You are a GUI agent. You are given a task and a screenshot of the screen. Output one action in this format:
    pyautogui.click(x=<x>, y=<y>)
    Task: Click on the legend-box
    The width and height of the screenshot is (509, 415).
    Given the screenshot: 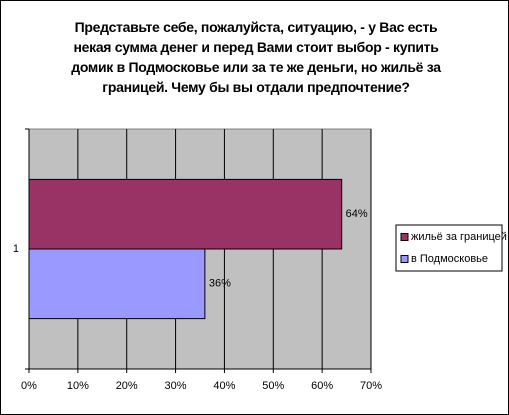 What is the action you would take?
    pyautogui.click(x=449, y=248)
    